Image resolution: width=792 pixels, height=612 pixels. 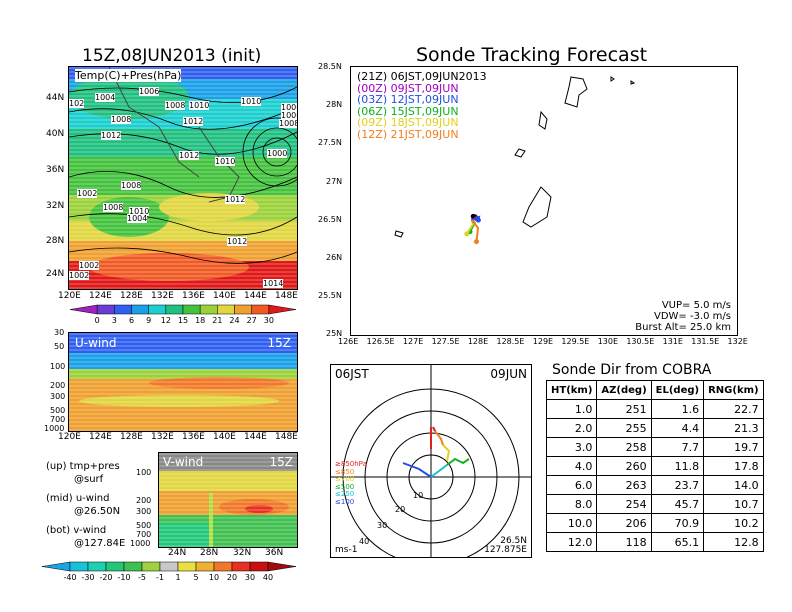 I want to click on pressure-label: 1000, so click(x=277, y=153).